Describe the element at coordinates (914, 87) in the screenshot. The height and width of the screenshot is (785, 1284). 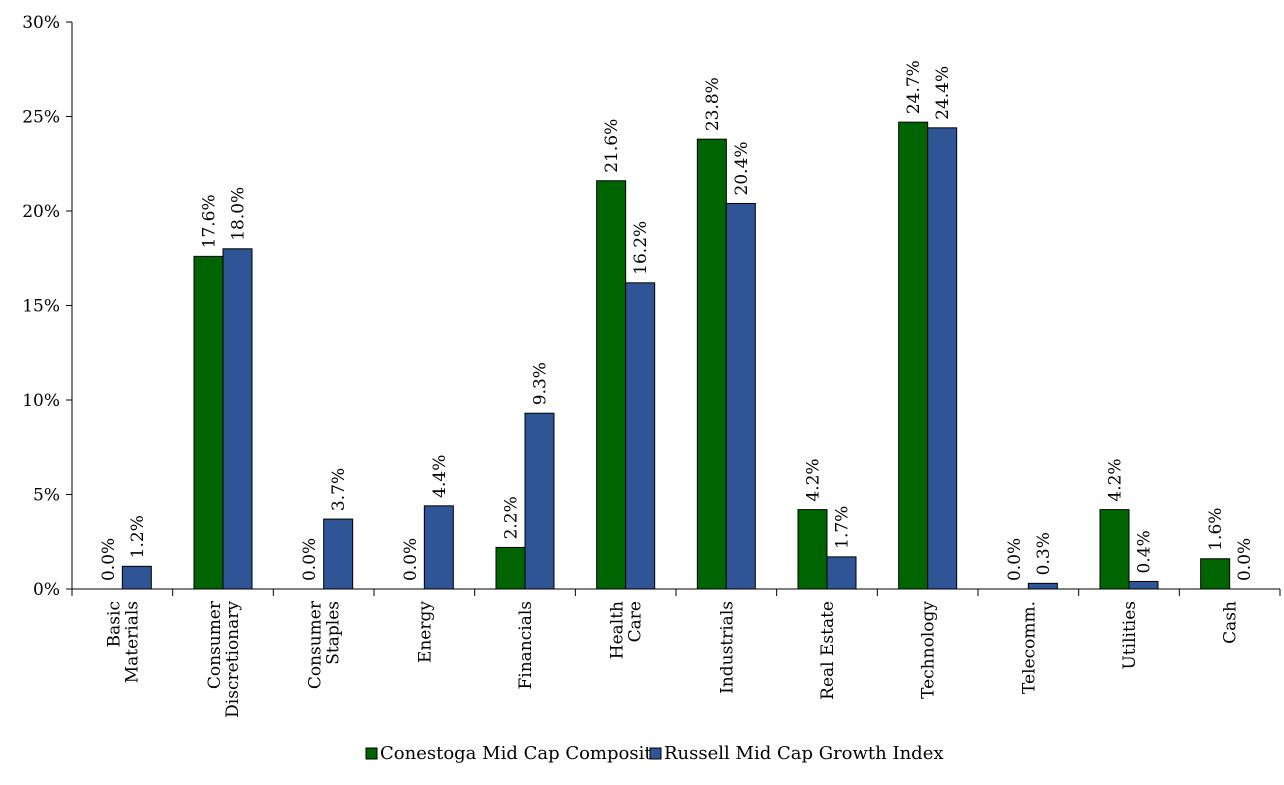
I see `data-label: 24.7%` at that location.